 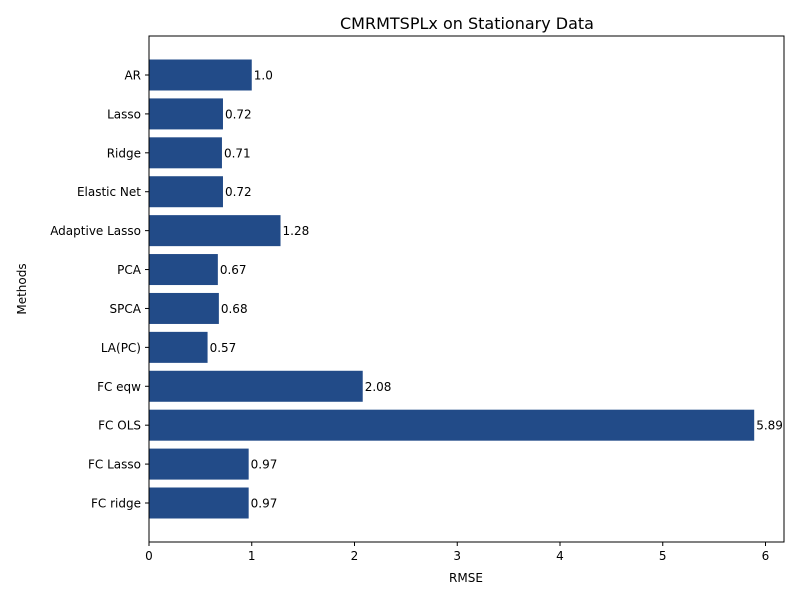 I want to click on y-tick-label: Lasso, so click(x=124, y=114).